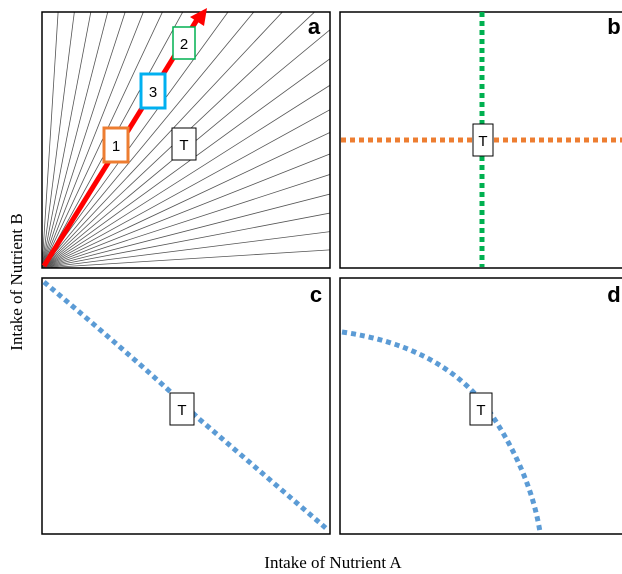 The image size is (622, 574). I want to click on target-label-a: T, so click(183, 145).